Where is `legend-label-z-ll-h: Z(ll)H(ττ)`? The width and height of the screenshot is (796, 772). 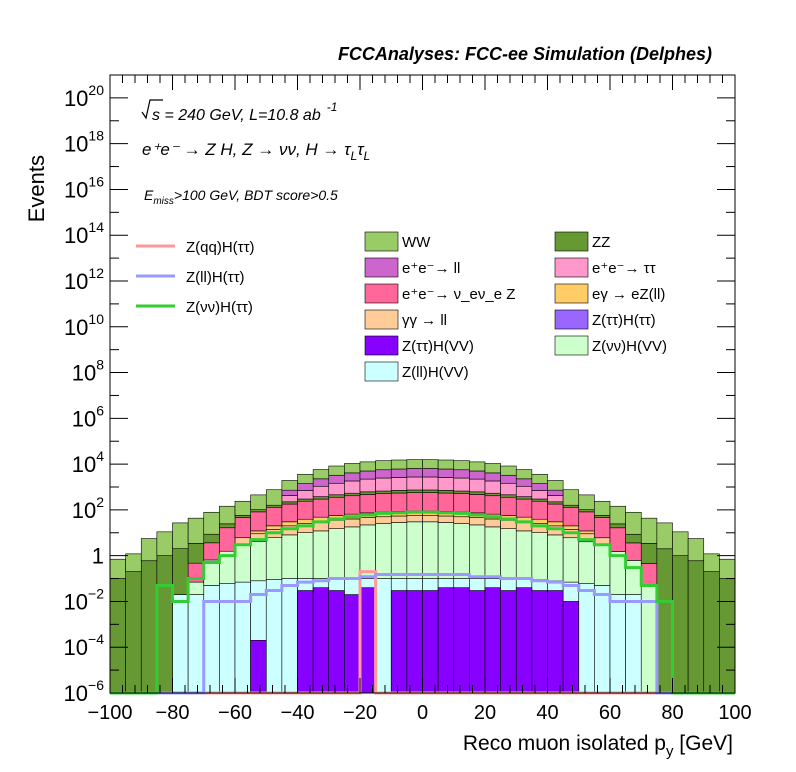 legend-label-z-ll-h: Z(ll)H(ττ) is located at coordinates (215, 277).